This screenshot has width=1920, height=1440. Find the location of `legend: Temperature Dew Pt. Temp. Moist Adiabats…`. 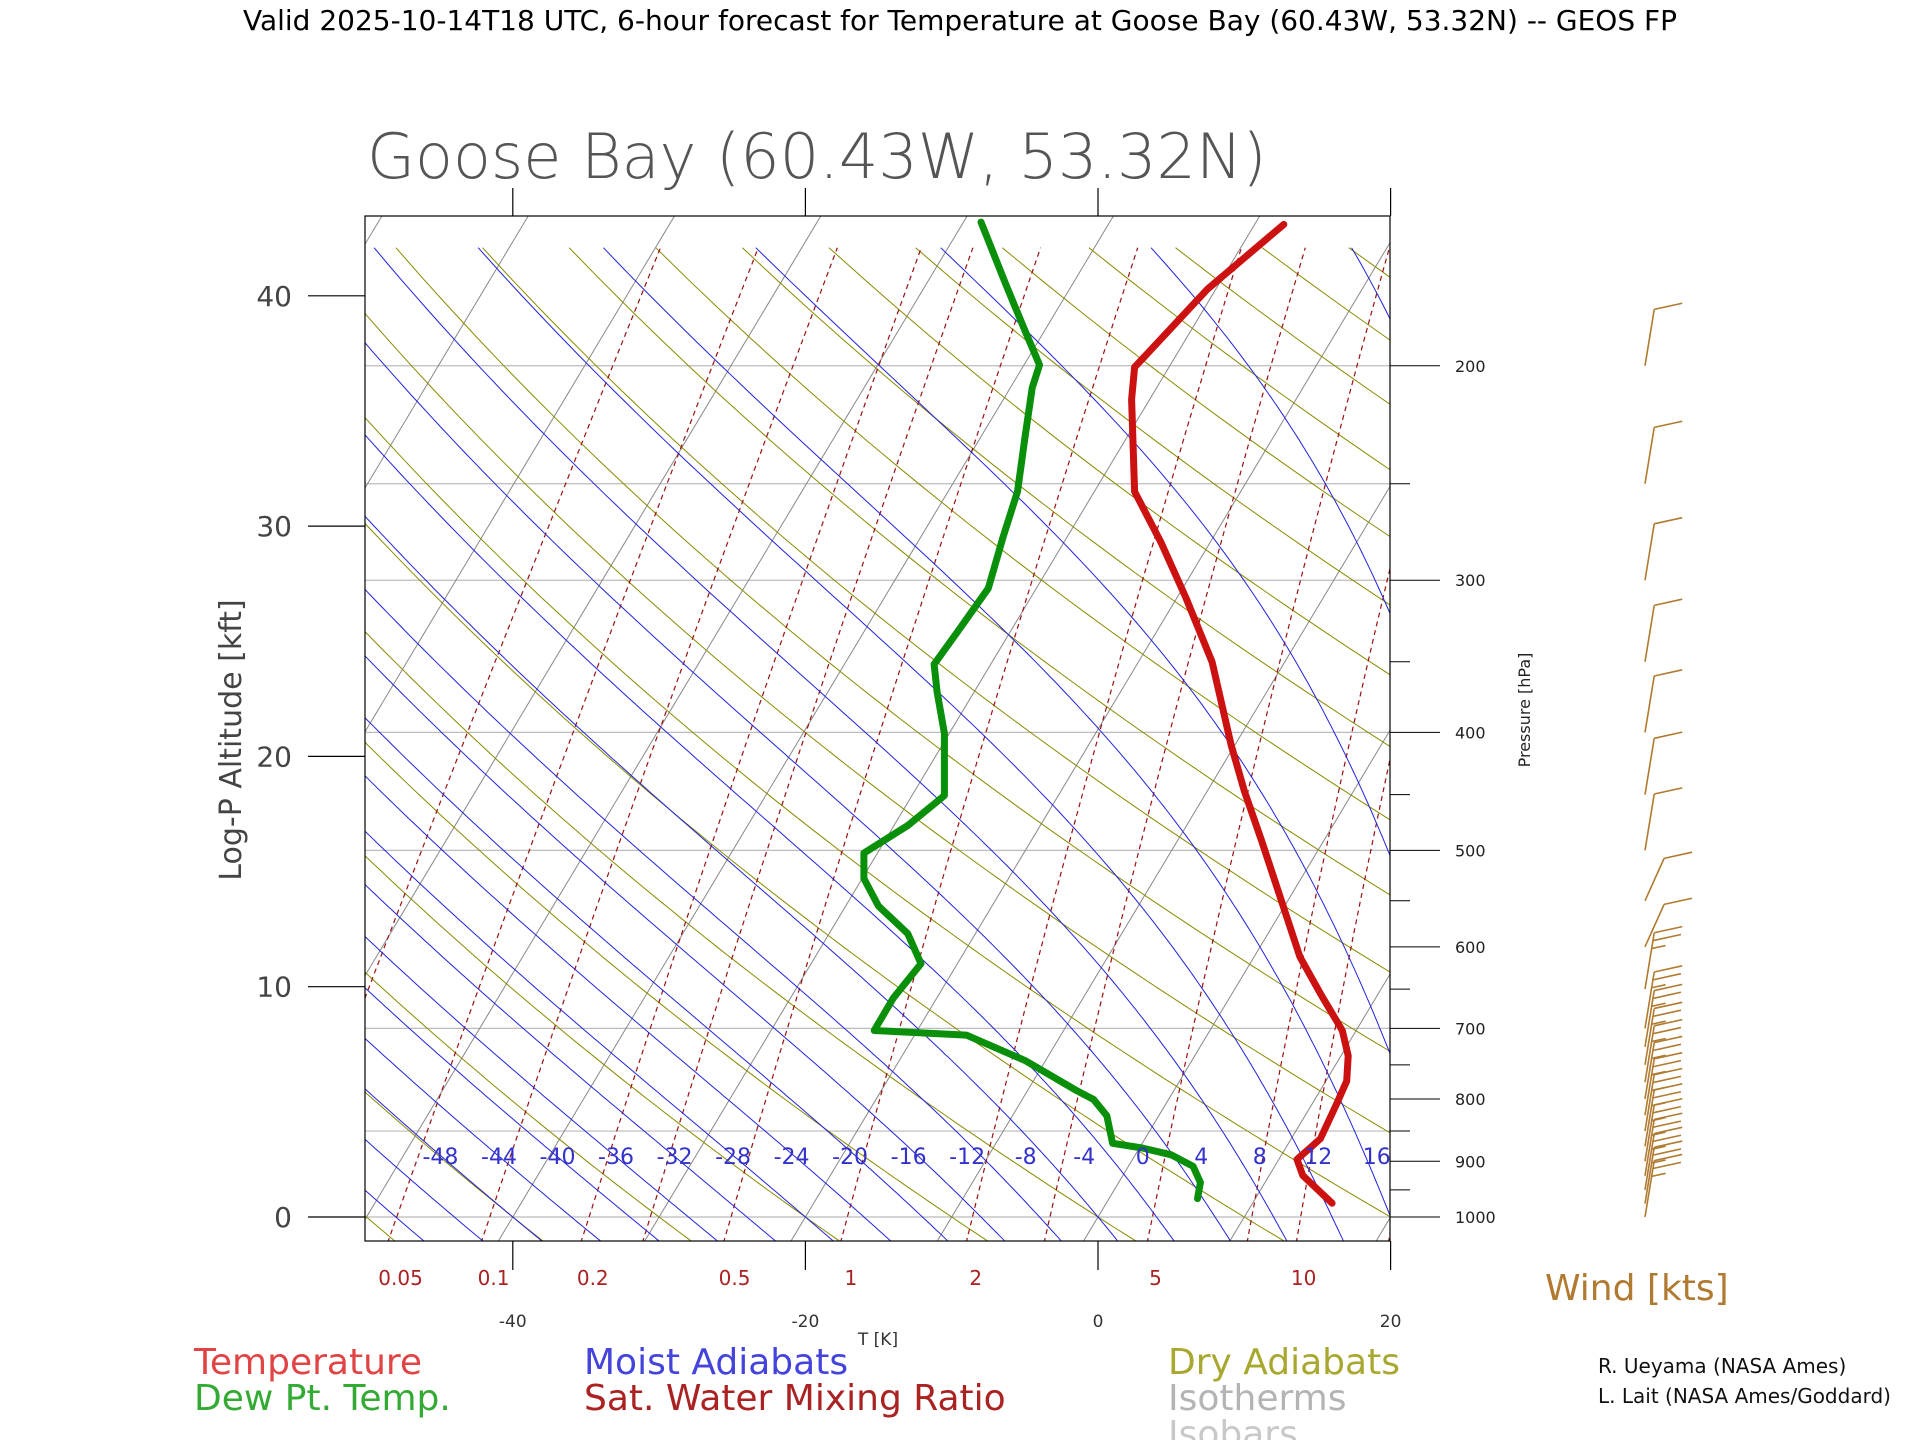

legend: Temperature Dew Pt. Temp. Moist Adiabats… is located at coordinates (1042, 1354).